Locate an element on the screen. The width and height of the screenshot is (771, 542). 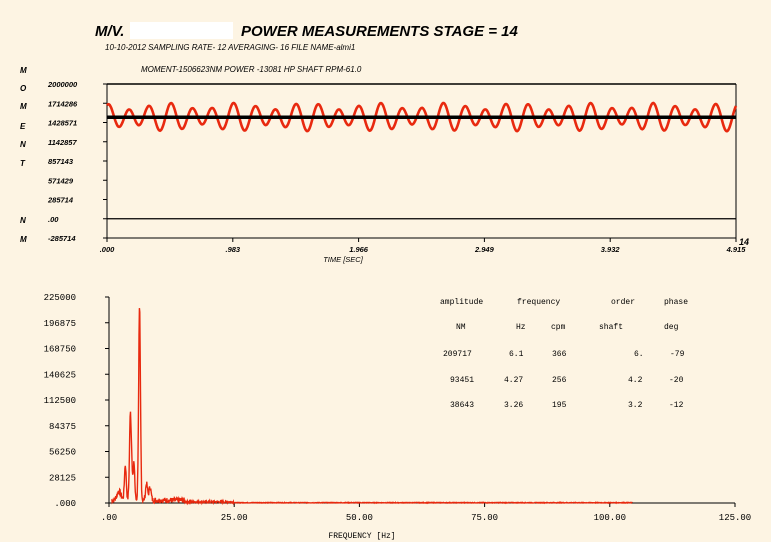
chart1-y-tick-label: 285714 is located at coordinates (60, 200).